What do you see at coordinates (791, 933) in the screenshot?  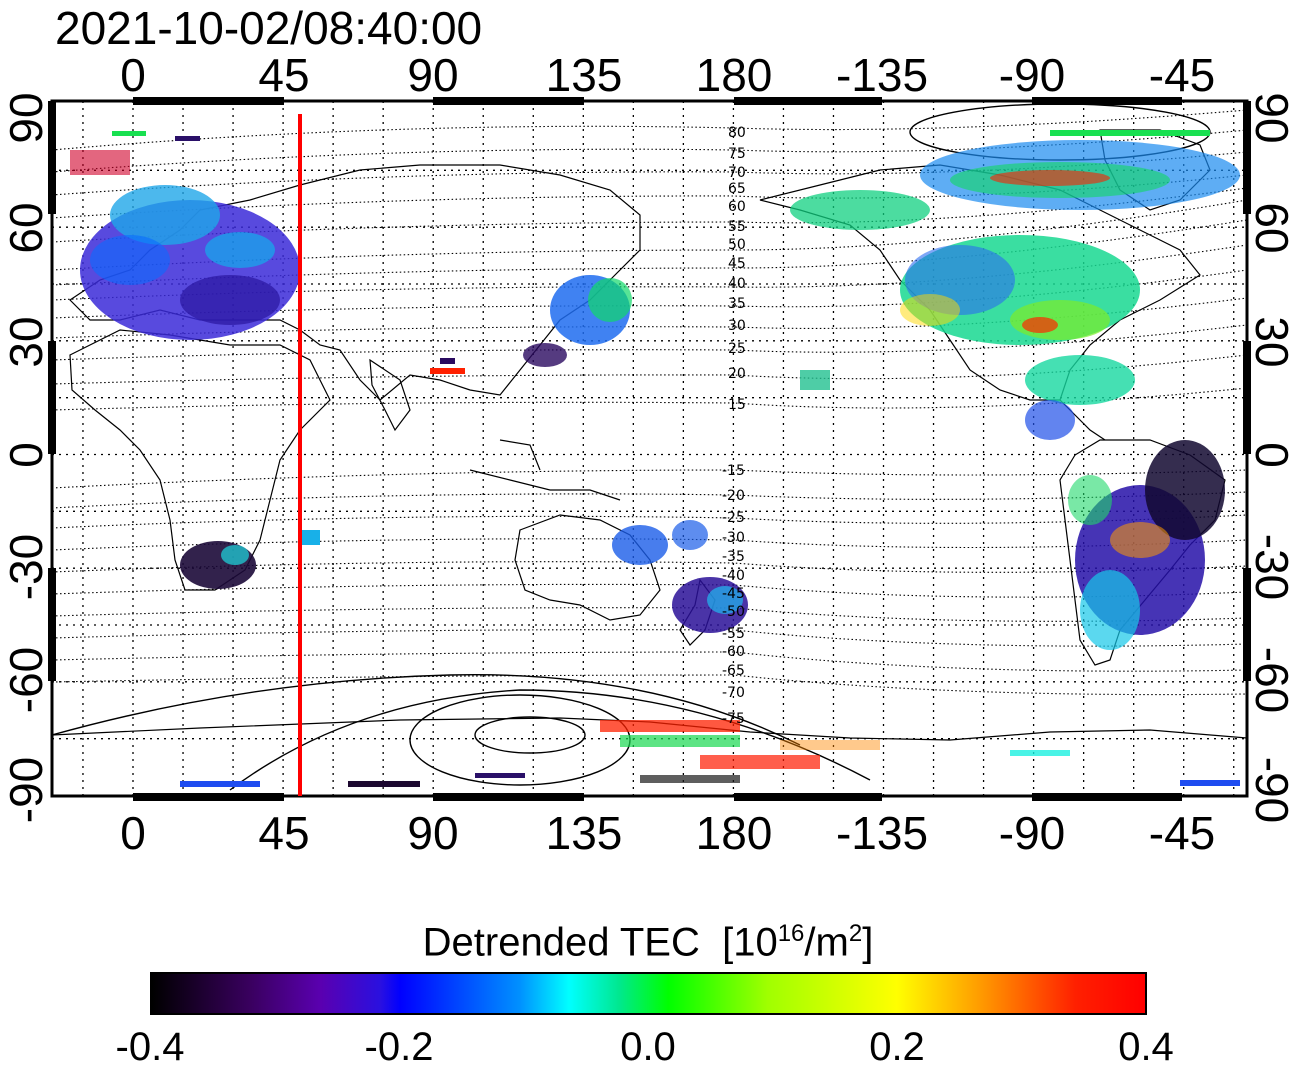 I see `colorbar-unit-exp: 16` at bounding box center [791, 933].